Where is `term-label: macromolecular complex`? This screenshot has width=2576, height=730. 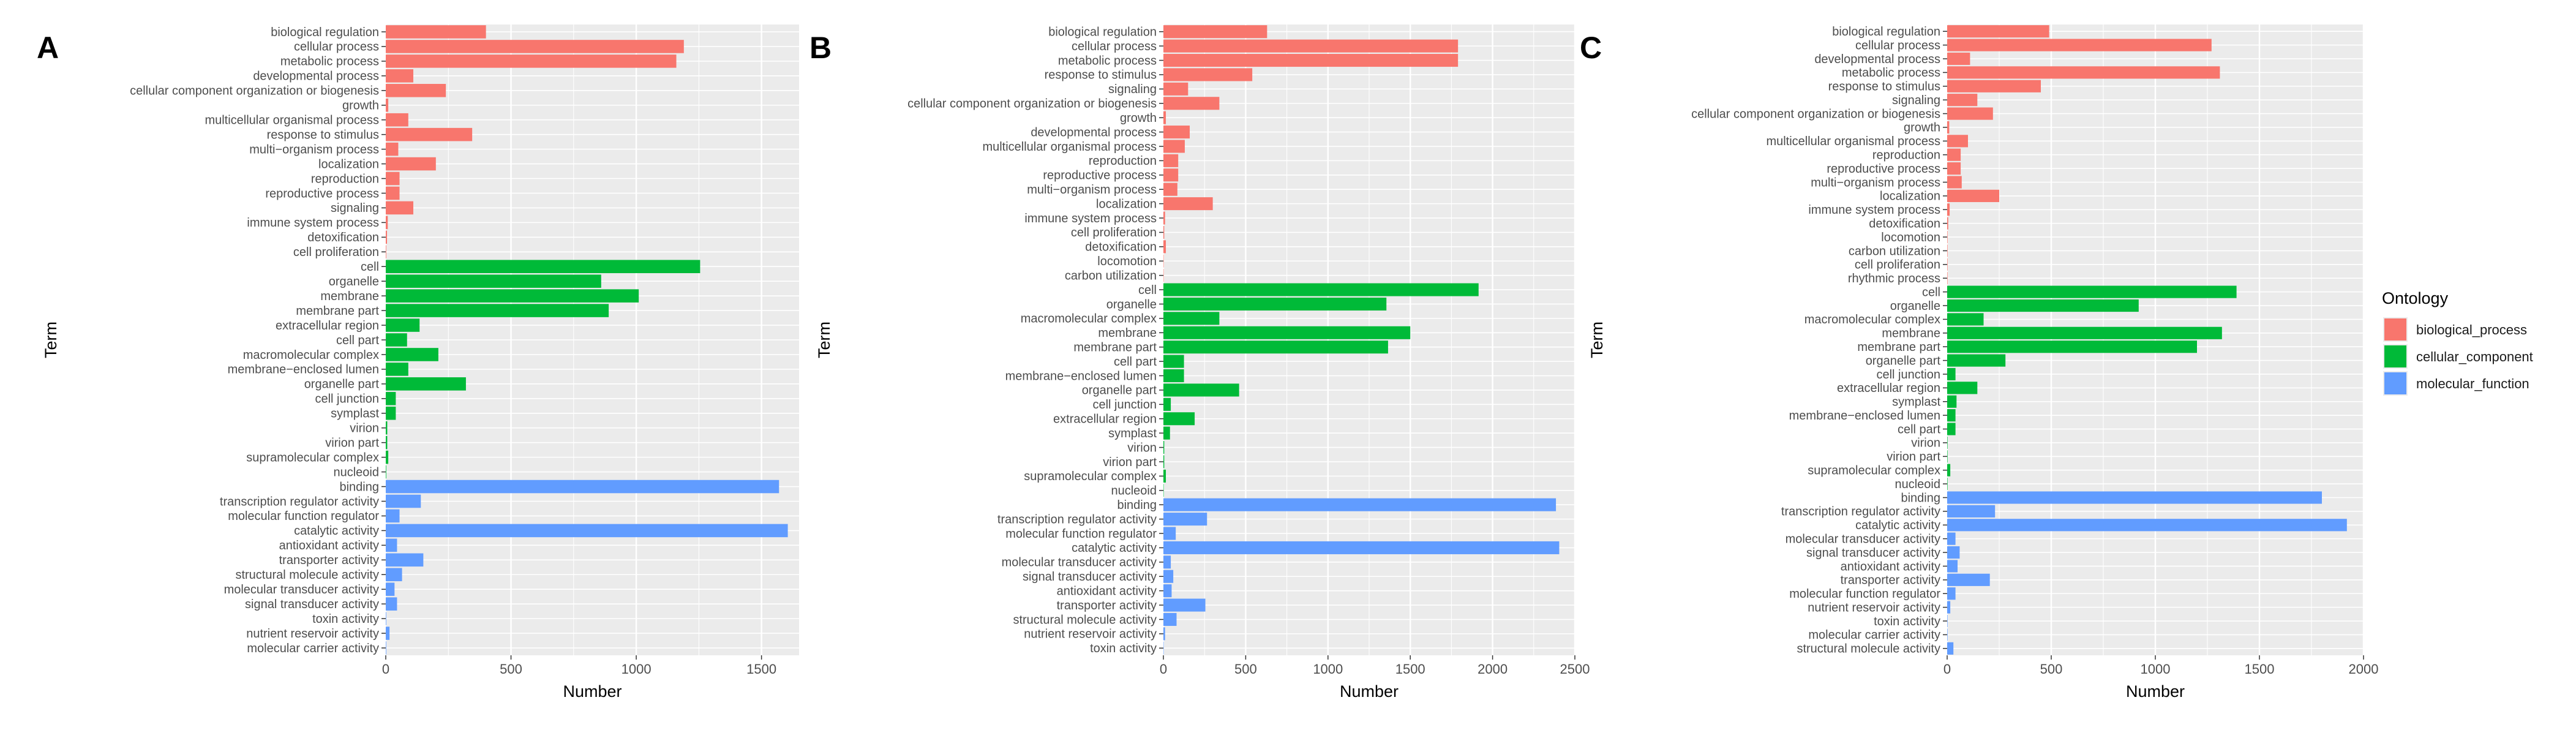 term-label: macromolecular complex is located at coordinates (1089, 319).